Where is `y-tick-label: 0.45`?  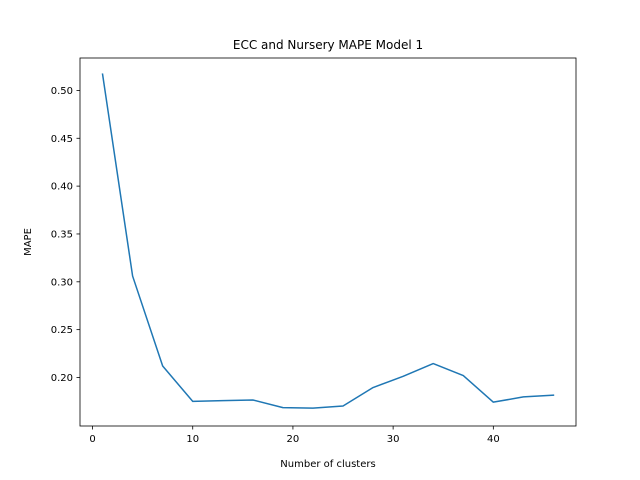 y-tick-label: 0.45 is located at coordinates (62, 139).